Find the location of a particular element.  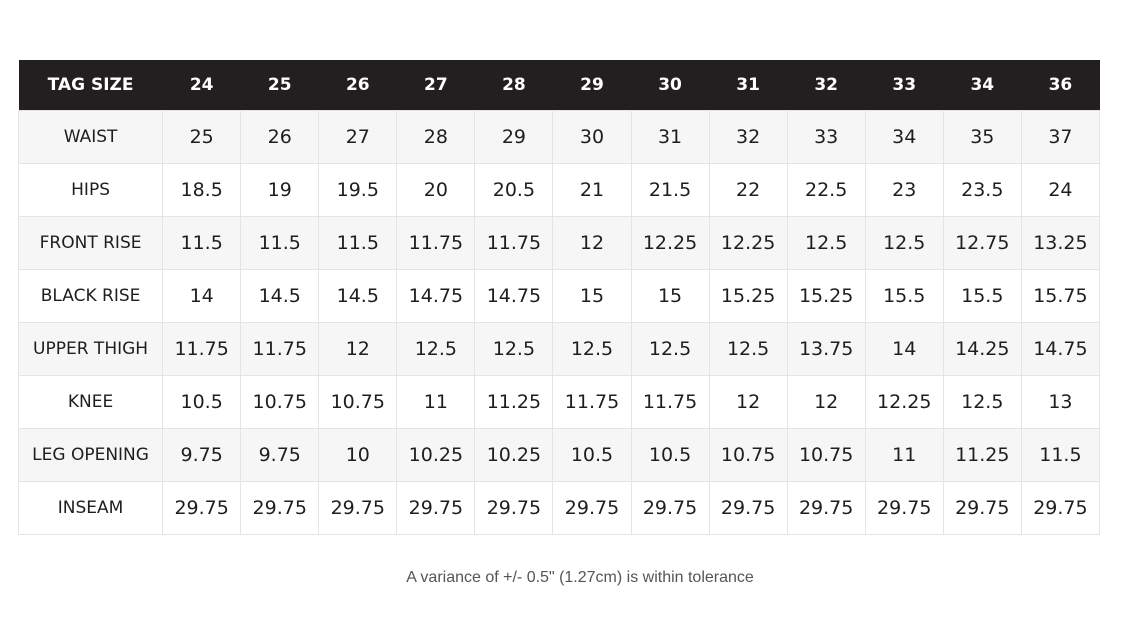

cell-black-rise-size-30: 15 is located at coordinates (670, 296).